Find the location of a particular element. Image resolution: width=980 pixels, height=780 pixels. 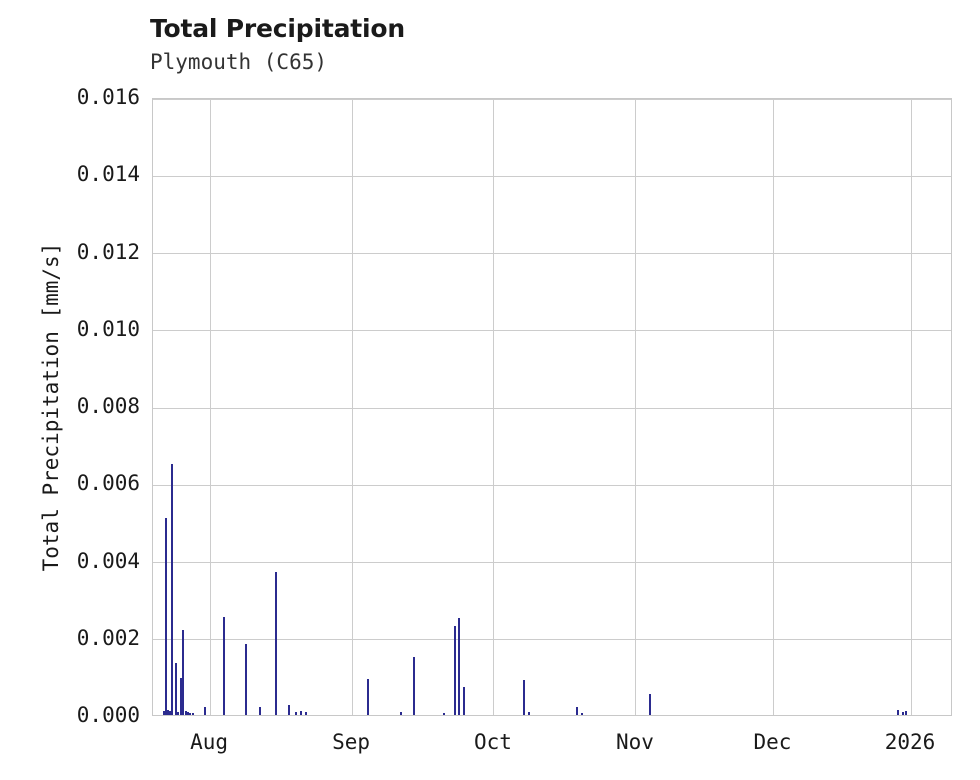

y-axis-tick: 0.006 is located at coordinates (108, 483).